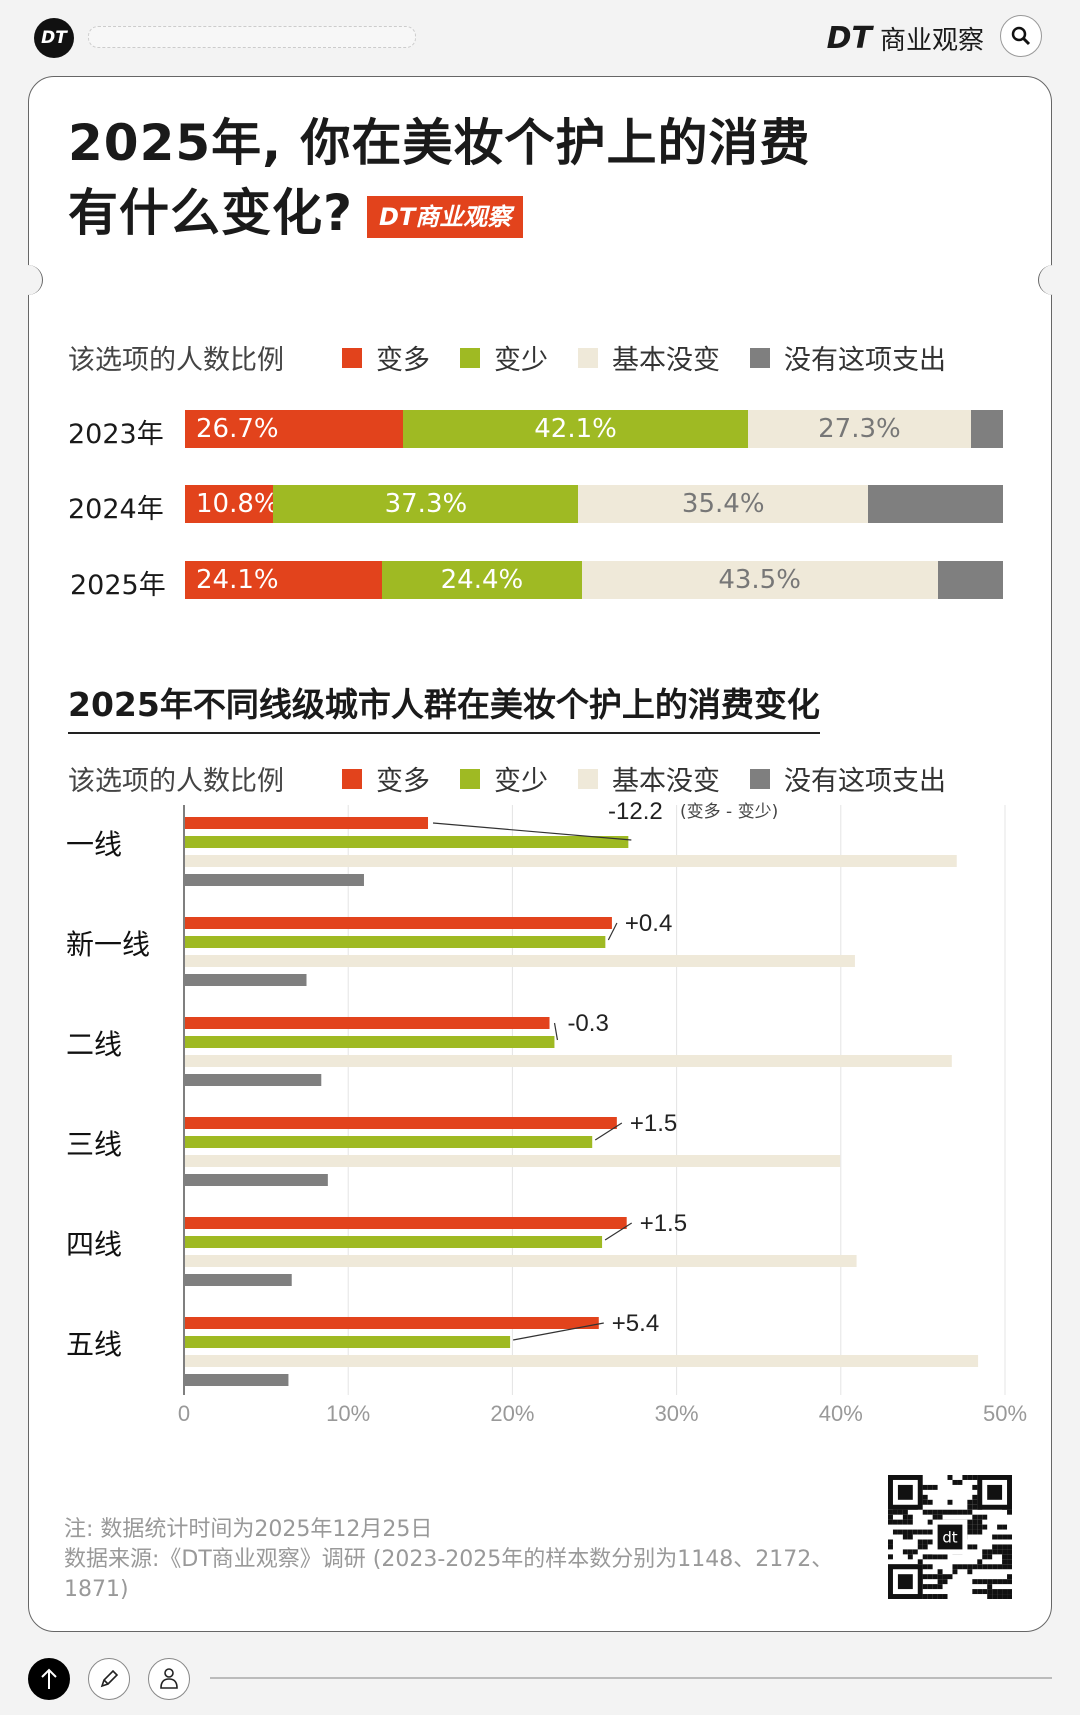 Image resolution: width=1080 pixels, height=1715 pixels. I want to click on brand-badge: DT商业观察, so click(445, 216).